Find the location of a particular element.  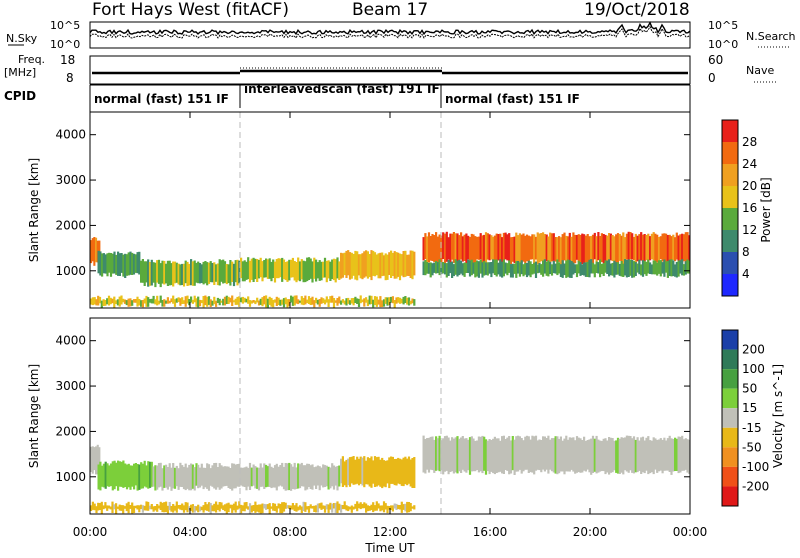

y-tick-label: 1000 is located at coordinates (70, 477).